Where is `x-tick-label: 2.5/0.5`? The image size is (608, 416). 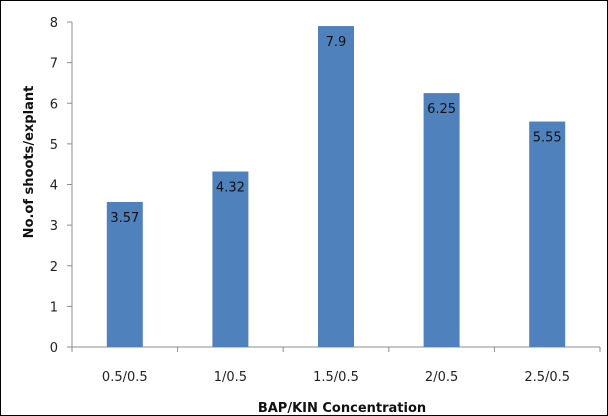 x-tick-label: 2.5/0.5 is located at coordinates (547, 377).